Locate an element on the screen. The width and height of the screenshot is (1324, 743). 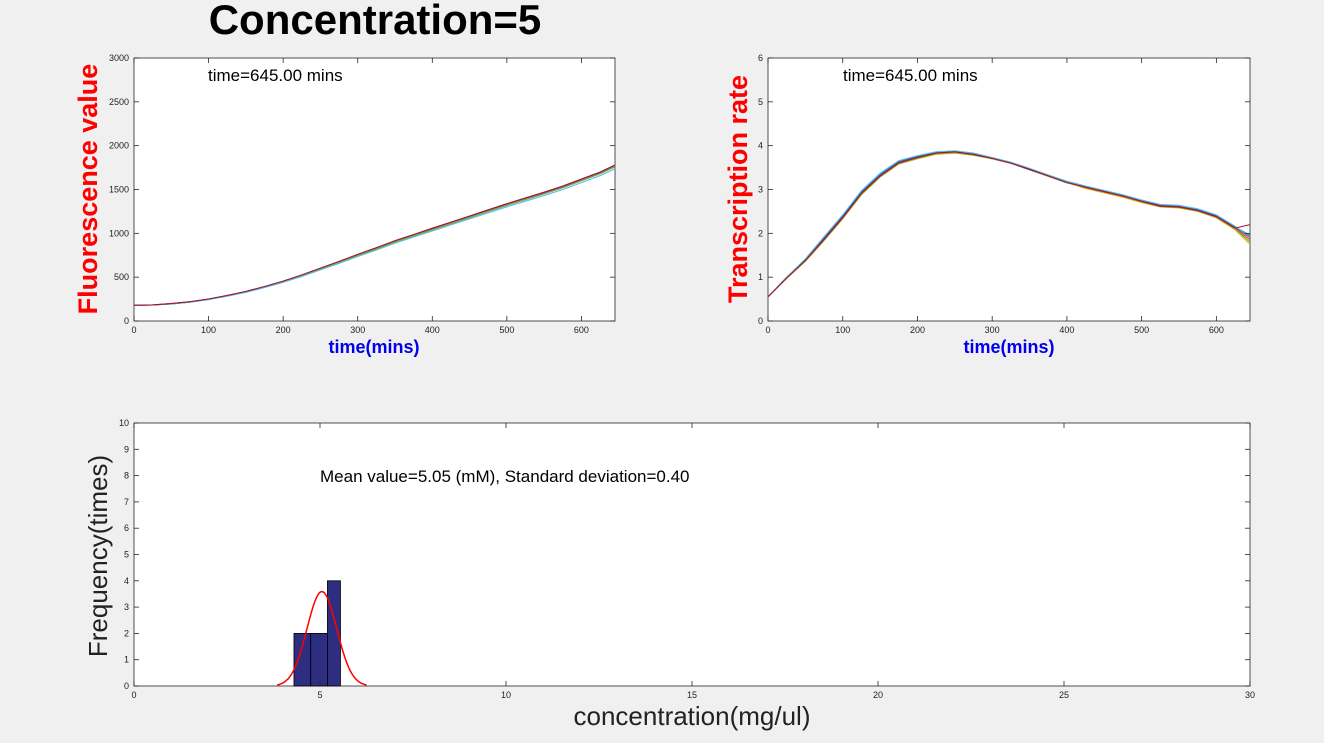
fit-curve-group is located at coordinates (322, 638).